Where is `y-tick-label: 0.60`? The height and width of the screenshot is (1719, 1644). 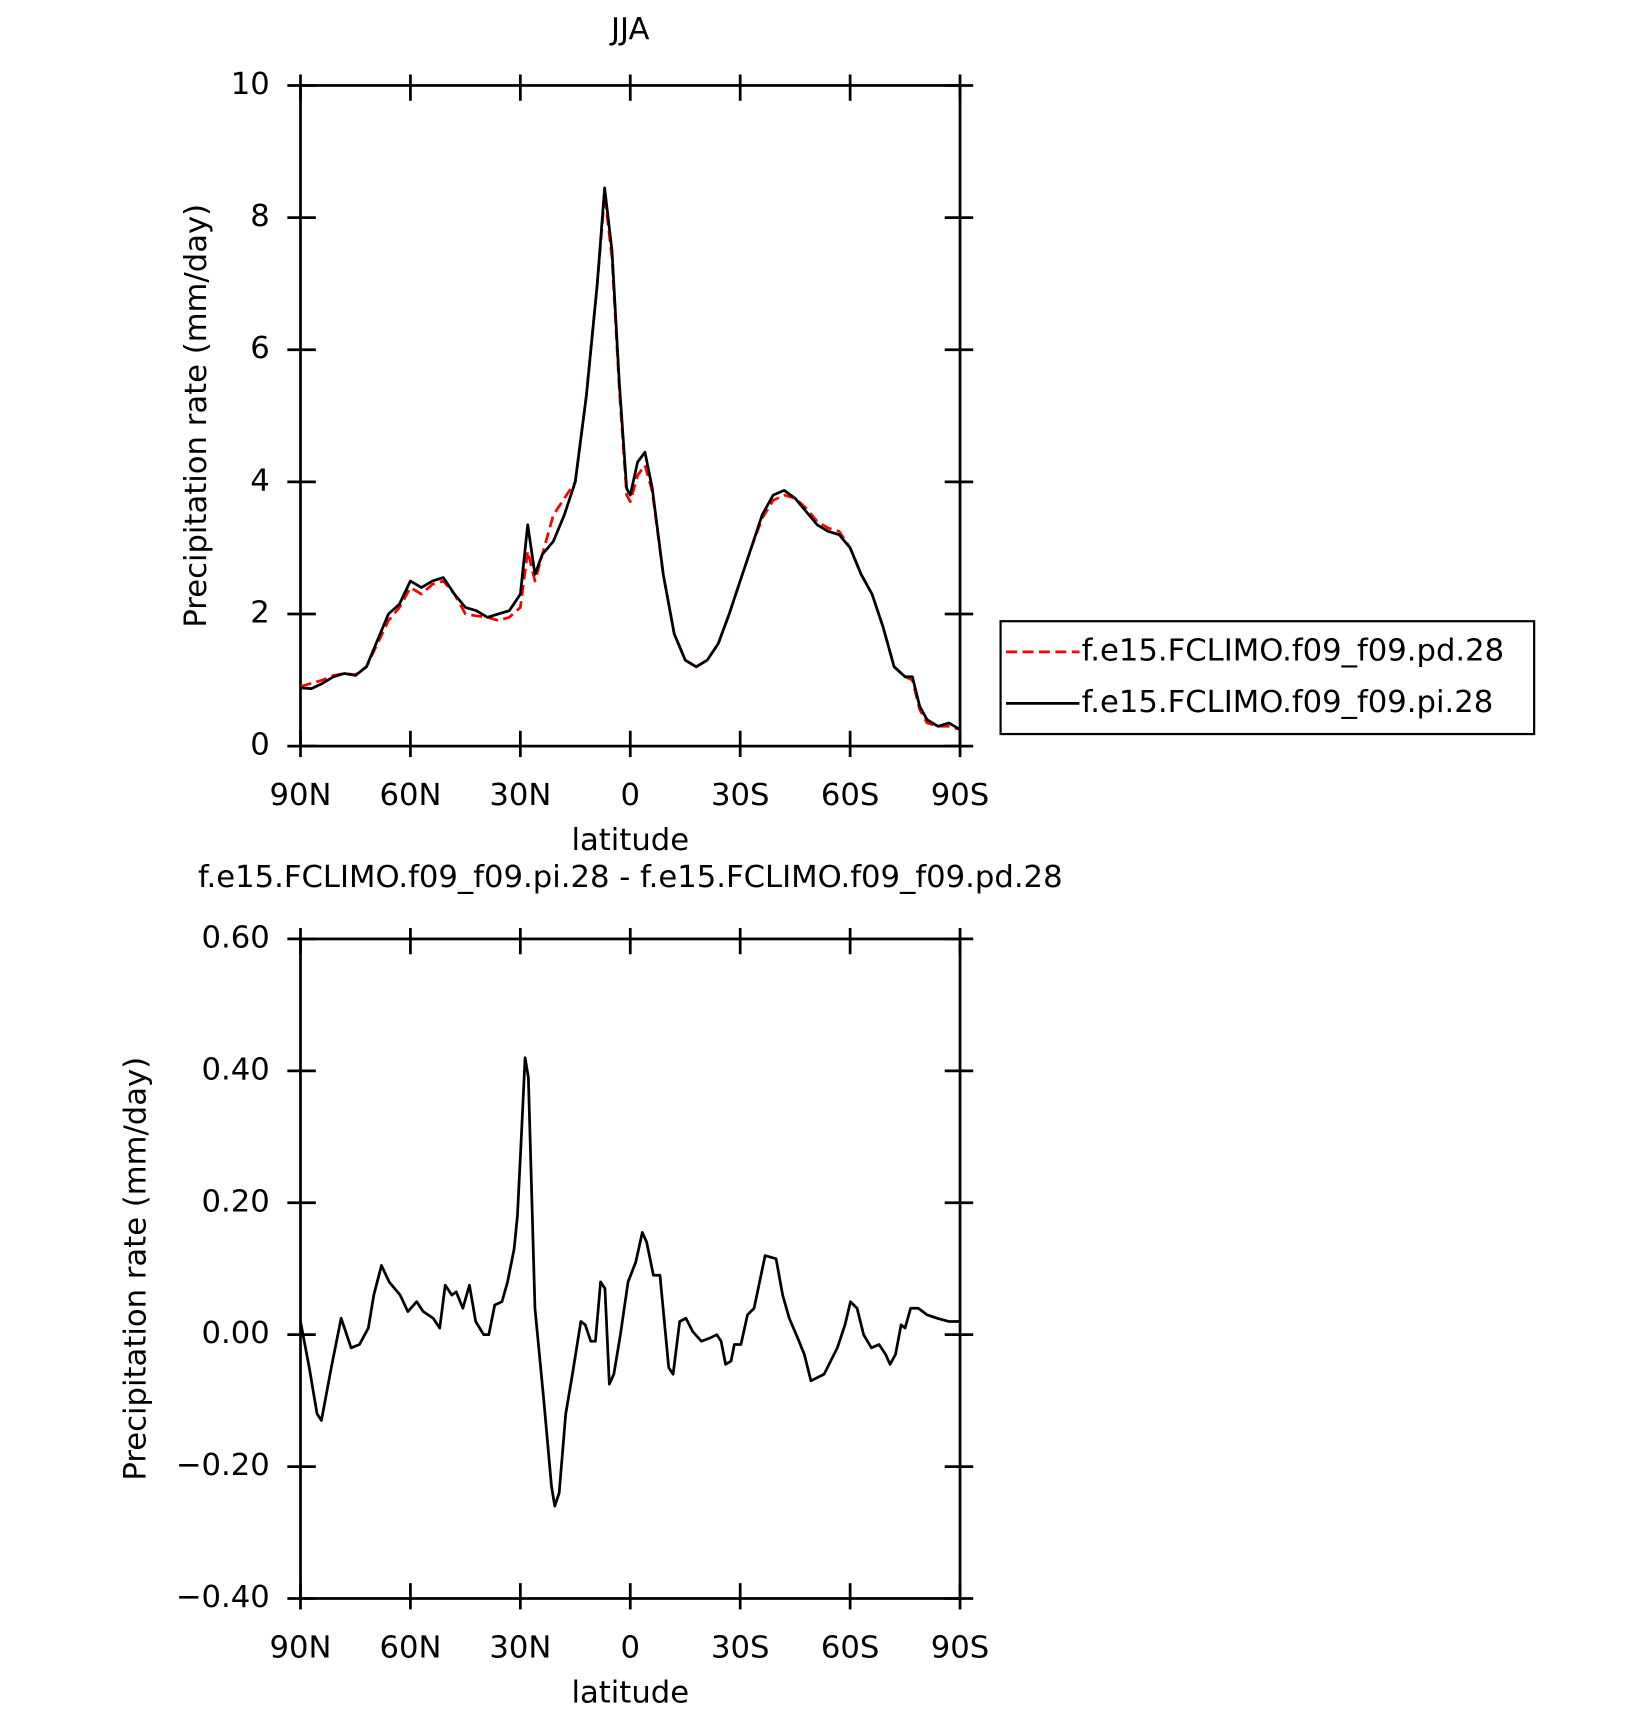 y-tick-label: 0.60 is located at coordinates (236, 937).